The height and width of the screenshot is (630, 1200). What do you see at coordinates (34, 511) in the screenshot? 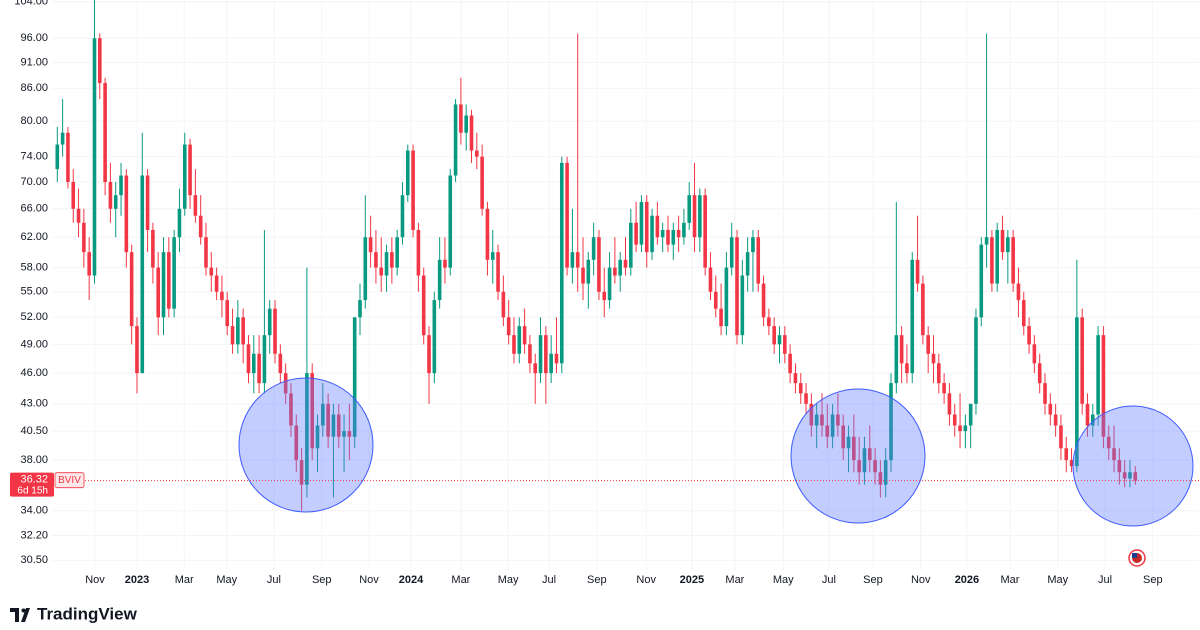
I see `y-tick-label: 34.00` at bounding box center [34, 511].